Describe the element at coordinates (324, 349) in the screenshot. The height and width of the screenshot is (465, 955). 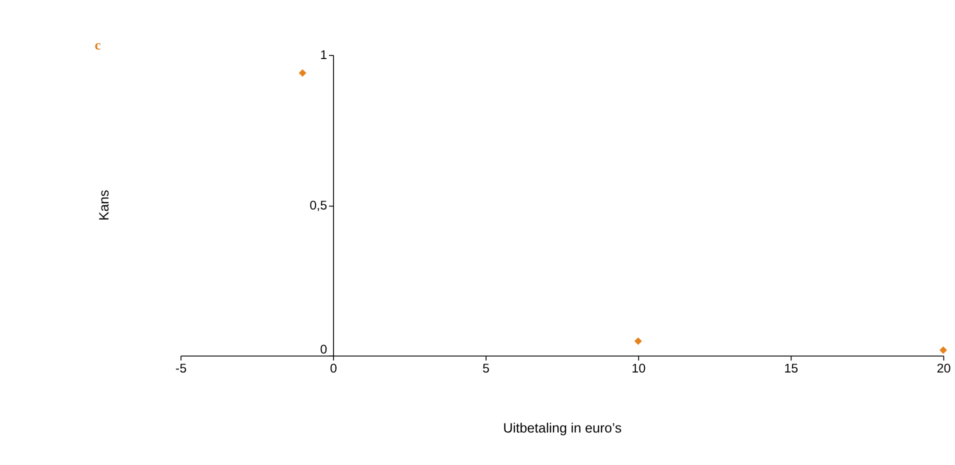
I see `y-tick-label: 0` at that location.